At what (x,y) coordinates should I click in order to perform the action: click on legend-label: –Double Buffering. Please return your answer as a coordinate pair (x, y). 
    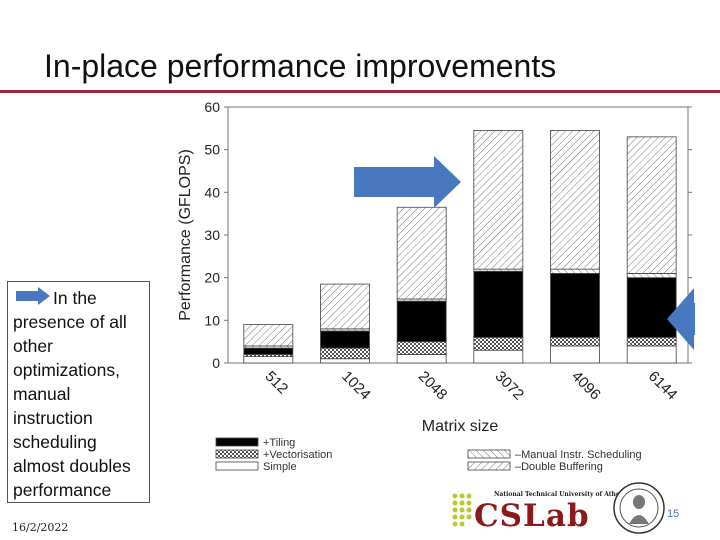
    Looking at the image, I should click on (559, 467).